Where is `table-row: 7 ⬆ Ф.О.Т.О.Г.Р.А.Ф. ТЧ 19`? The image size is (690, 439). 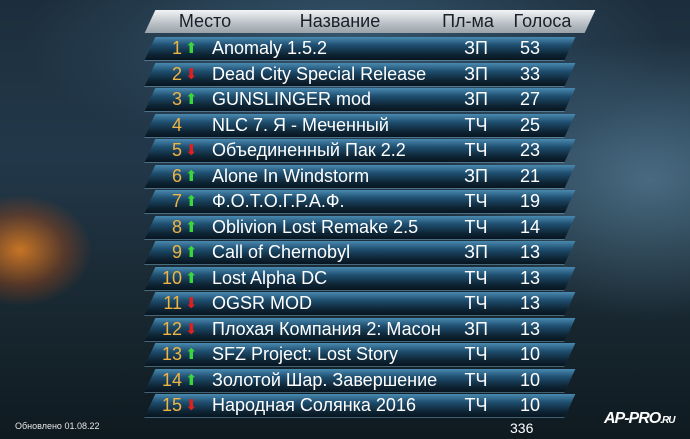
table-row: 7 ⬆ Ф.О.Т.О.Г.Р.А.Ф. ТЧ 19 is located at coordinates (360, 201).